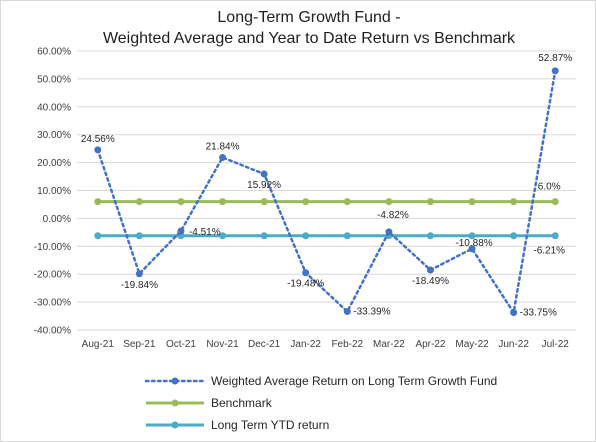  What do you see at coordinates (371, 312) in the screenshot?
I see `data-label: -33.39%` at bounding box center [371, 312].